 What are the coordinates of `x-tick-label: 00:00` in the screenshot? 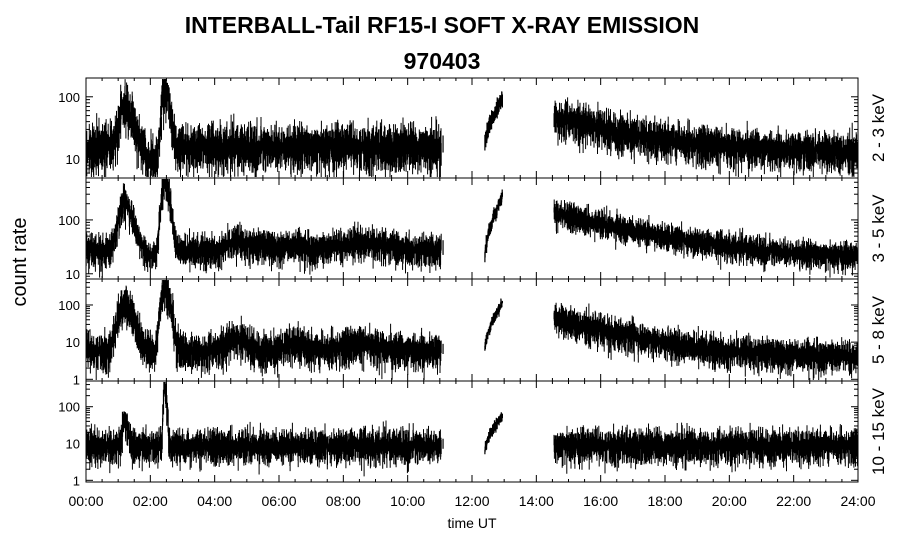 It's located at (85, 501).